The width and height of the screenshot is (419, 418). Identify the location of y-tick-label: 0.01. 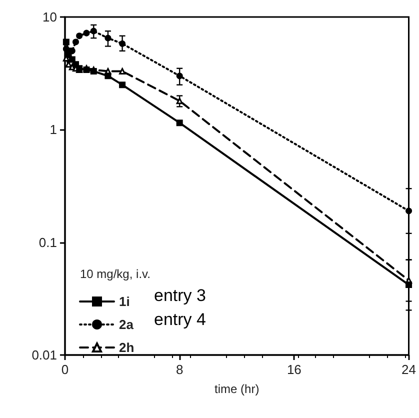
(44, 355).